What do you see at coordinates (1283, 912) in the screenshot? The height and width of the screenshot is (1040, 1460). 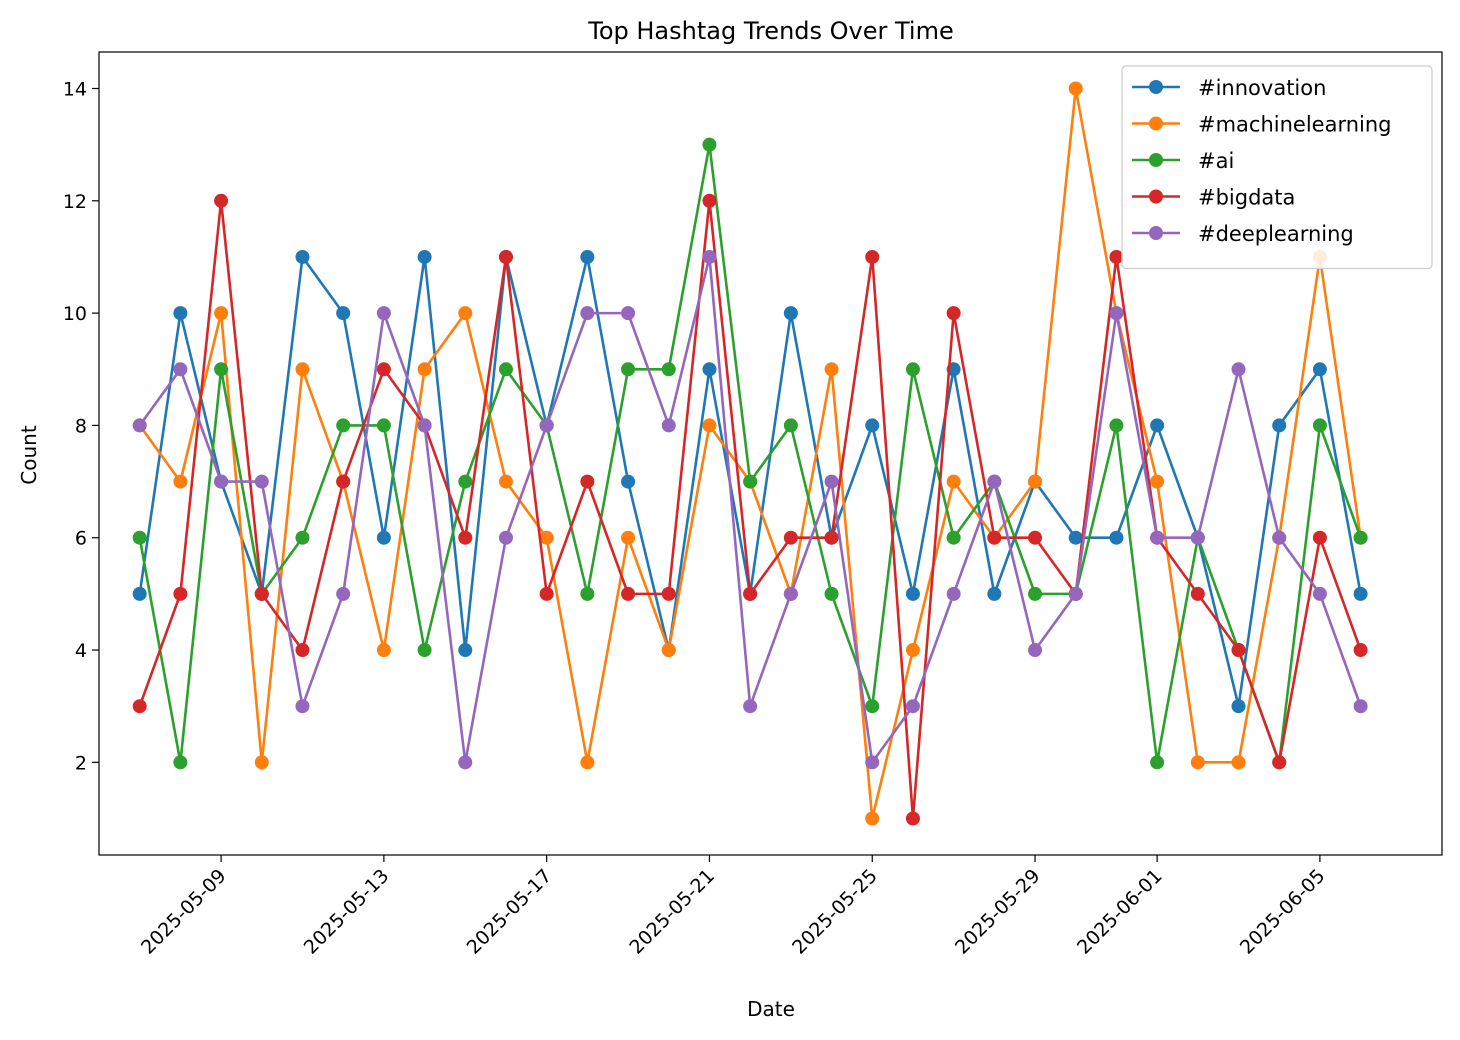 I see `x-tick-label: 2025-06-05` at bounding box center [1283, 912].